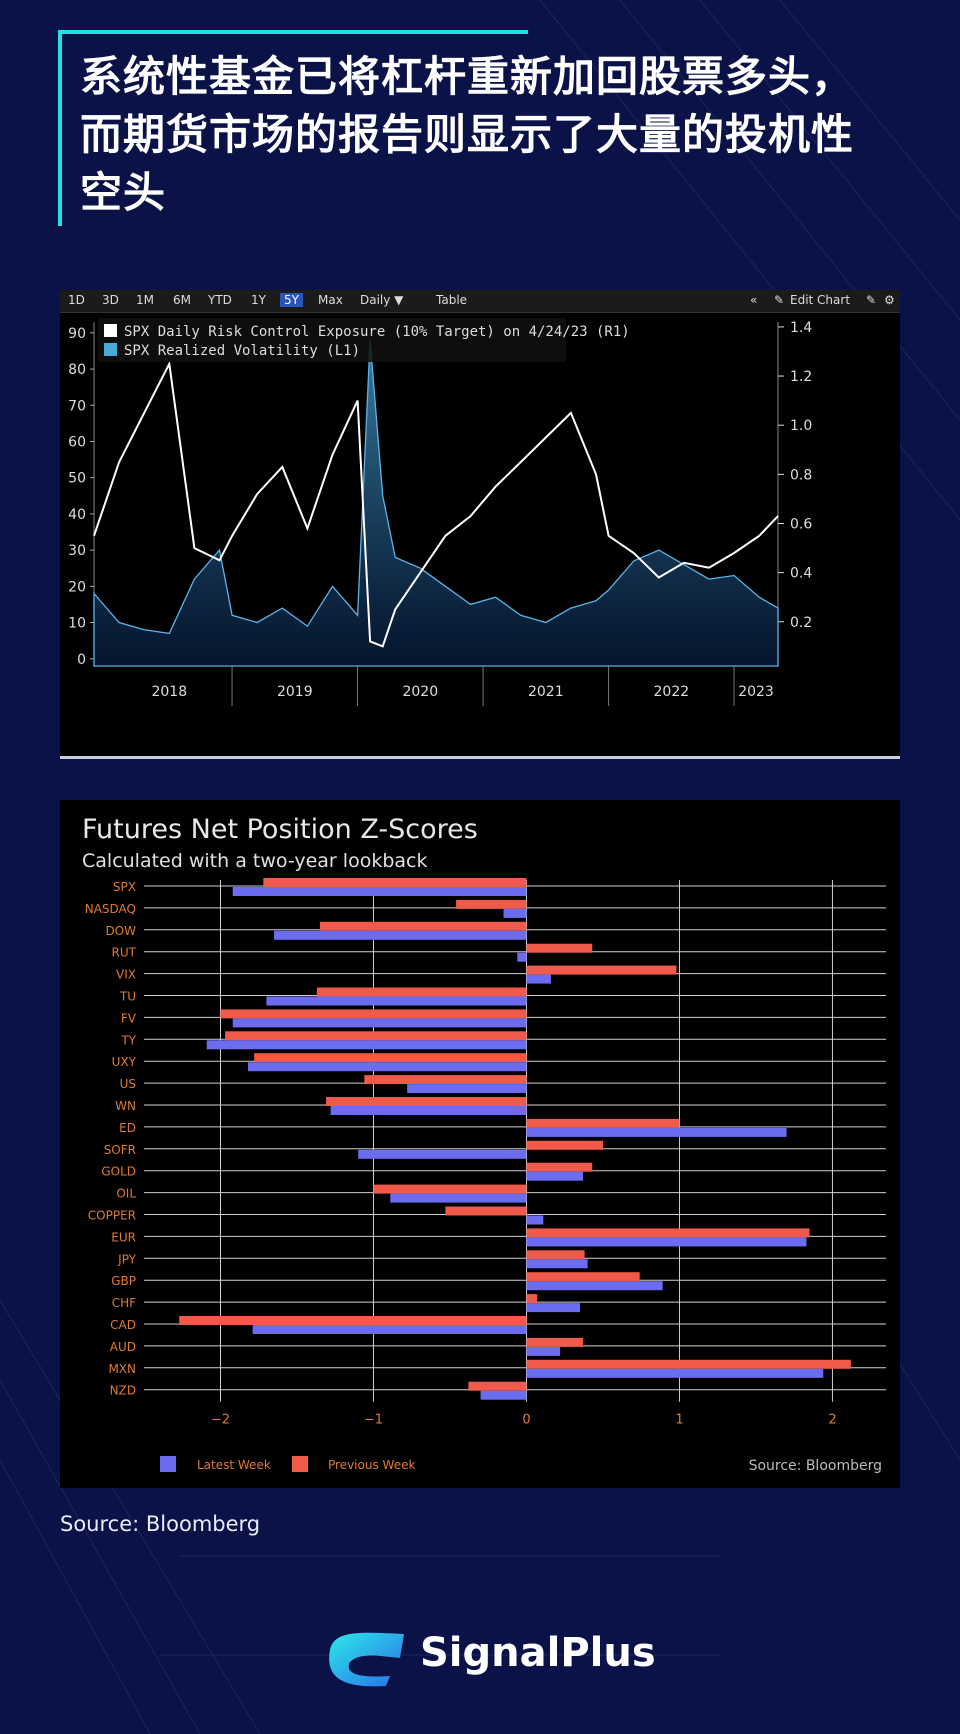 This screenshot has height=1734, width=960. I want to click on accent-bar, so click(293, 32).